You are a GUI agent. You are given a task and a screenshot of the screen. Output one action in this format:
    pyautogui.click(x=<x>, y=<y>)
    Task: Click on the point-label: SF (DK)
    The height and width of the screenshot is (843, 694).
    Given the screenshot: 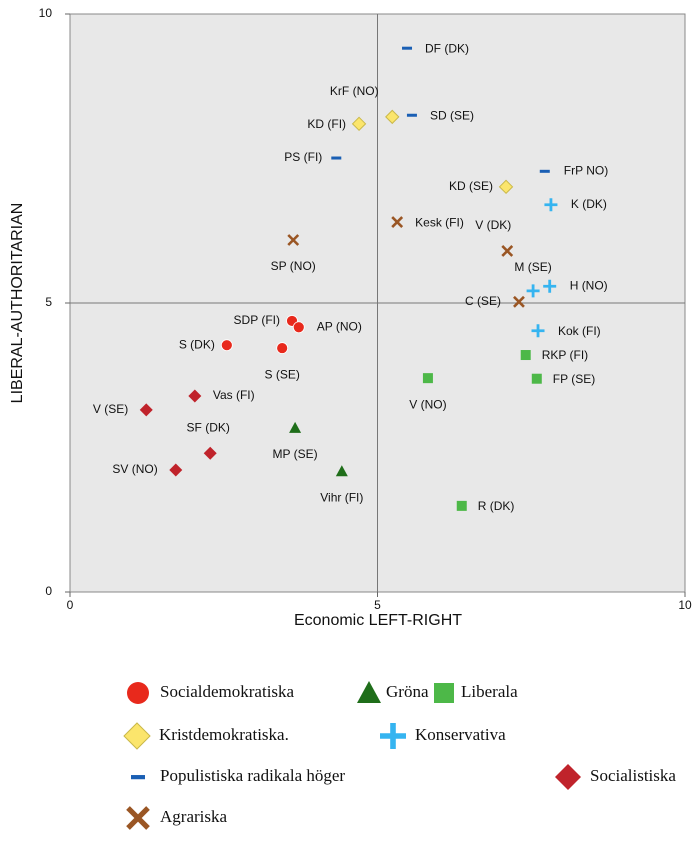 What is the action you would take?
    pyautogui.click(x=208, y=427)
    